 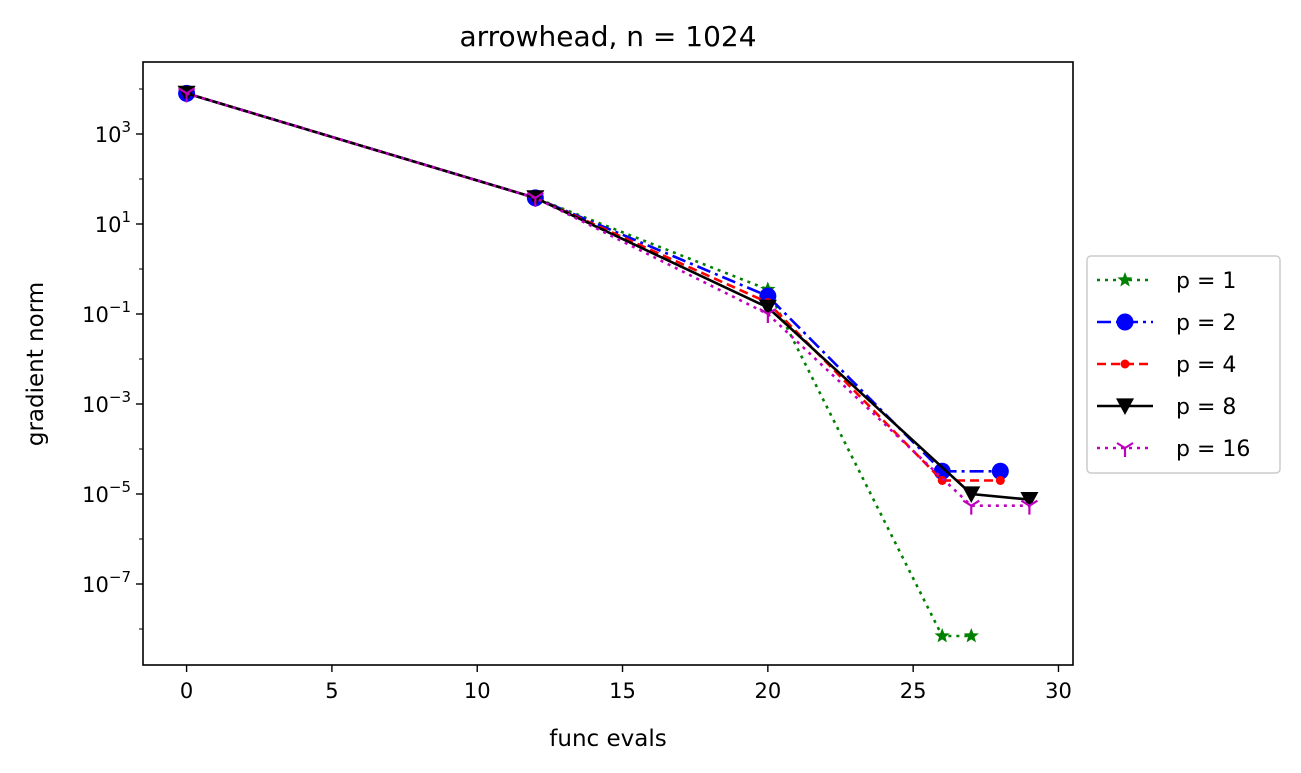 I want to click on legend: p = 1 p = 2 p = 4 p = 8 p = 16, so click(x=1183, y=364).